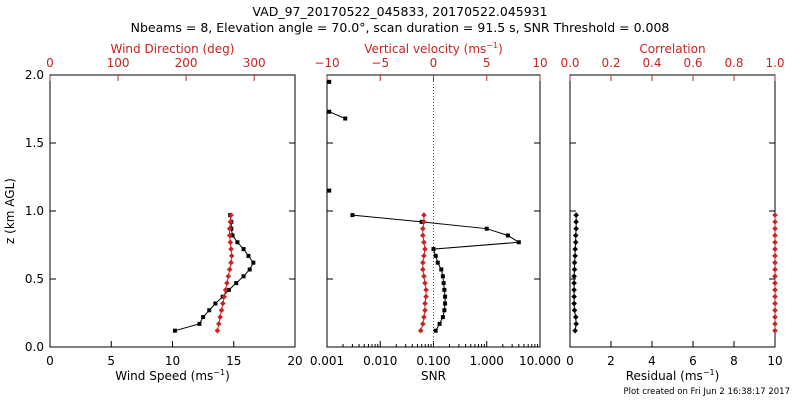  I want to click on top-tick-label: −5, so click(380, 63).